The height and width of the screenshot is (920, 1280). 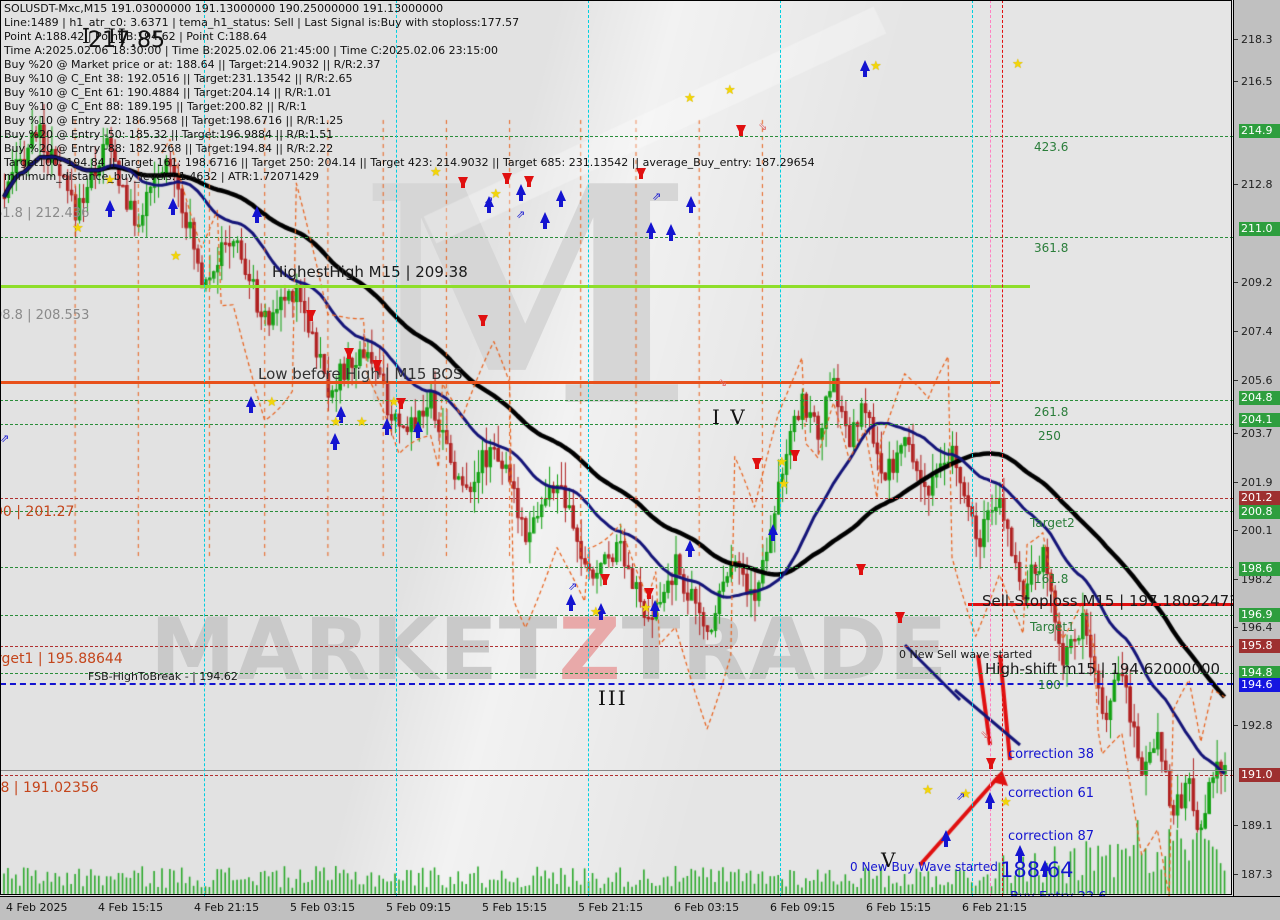 I want to click on fib-161-line, so click(x=616, y=567).